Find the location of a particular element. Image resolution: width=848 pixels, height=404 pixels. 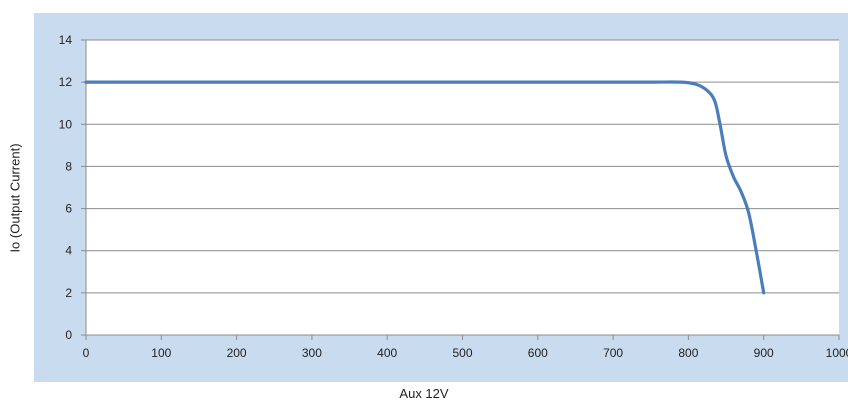

x-tick-label: 100 is located at coordinates (161, 353).